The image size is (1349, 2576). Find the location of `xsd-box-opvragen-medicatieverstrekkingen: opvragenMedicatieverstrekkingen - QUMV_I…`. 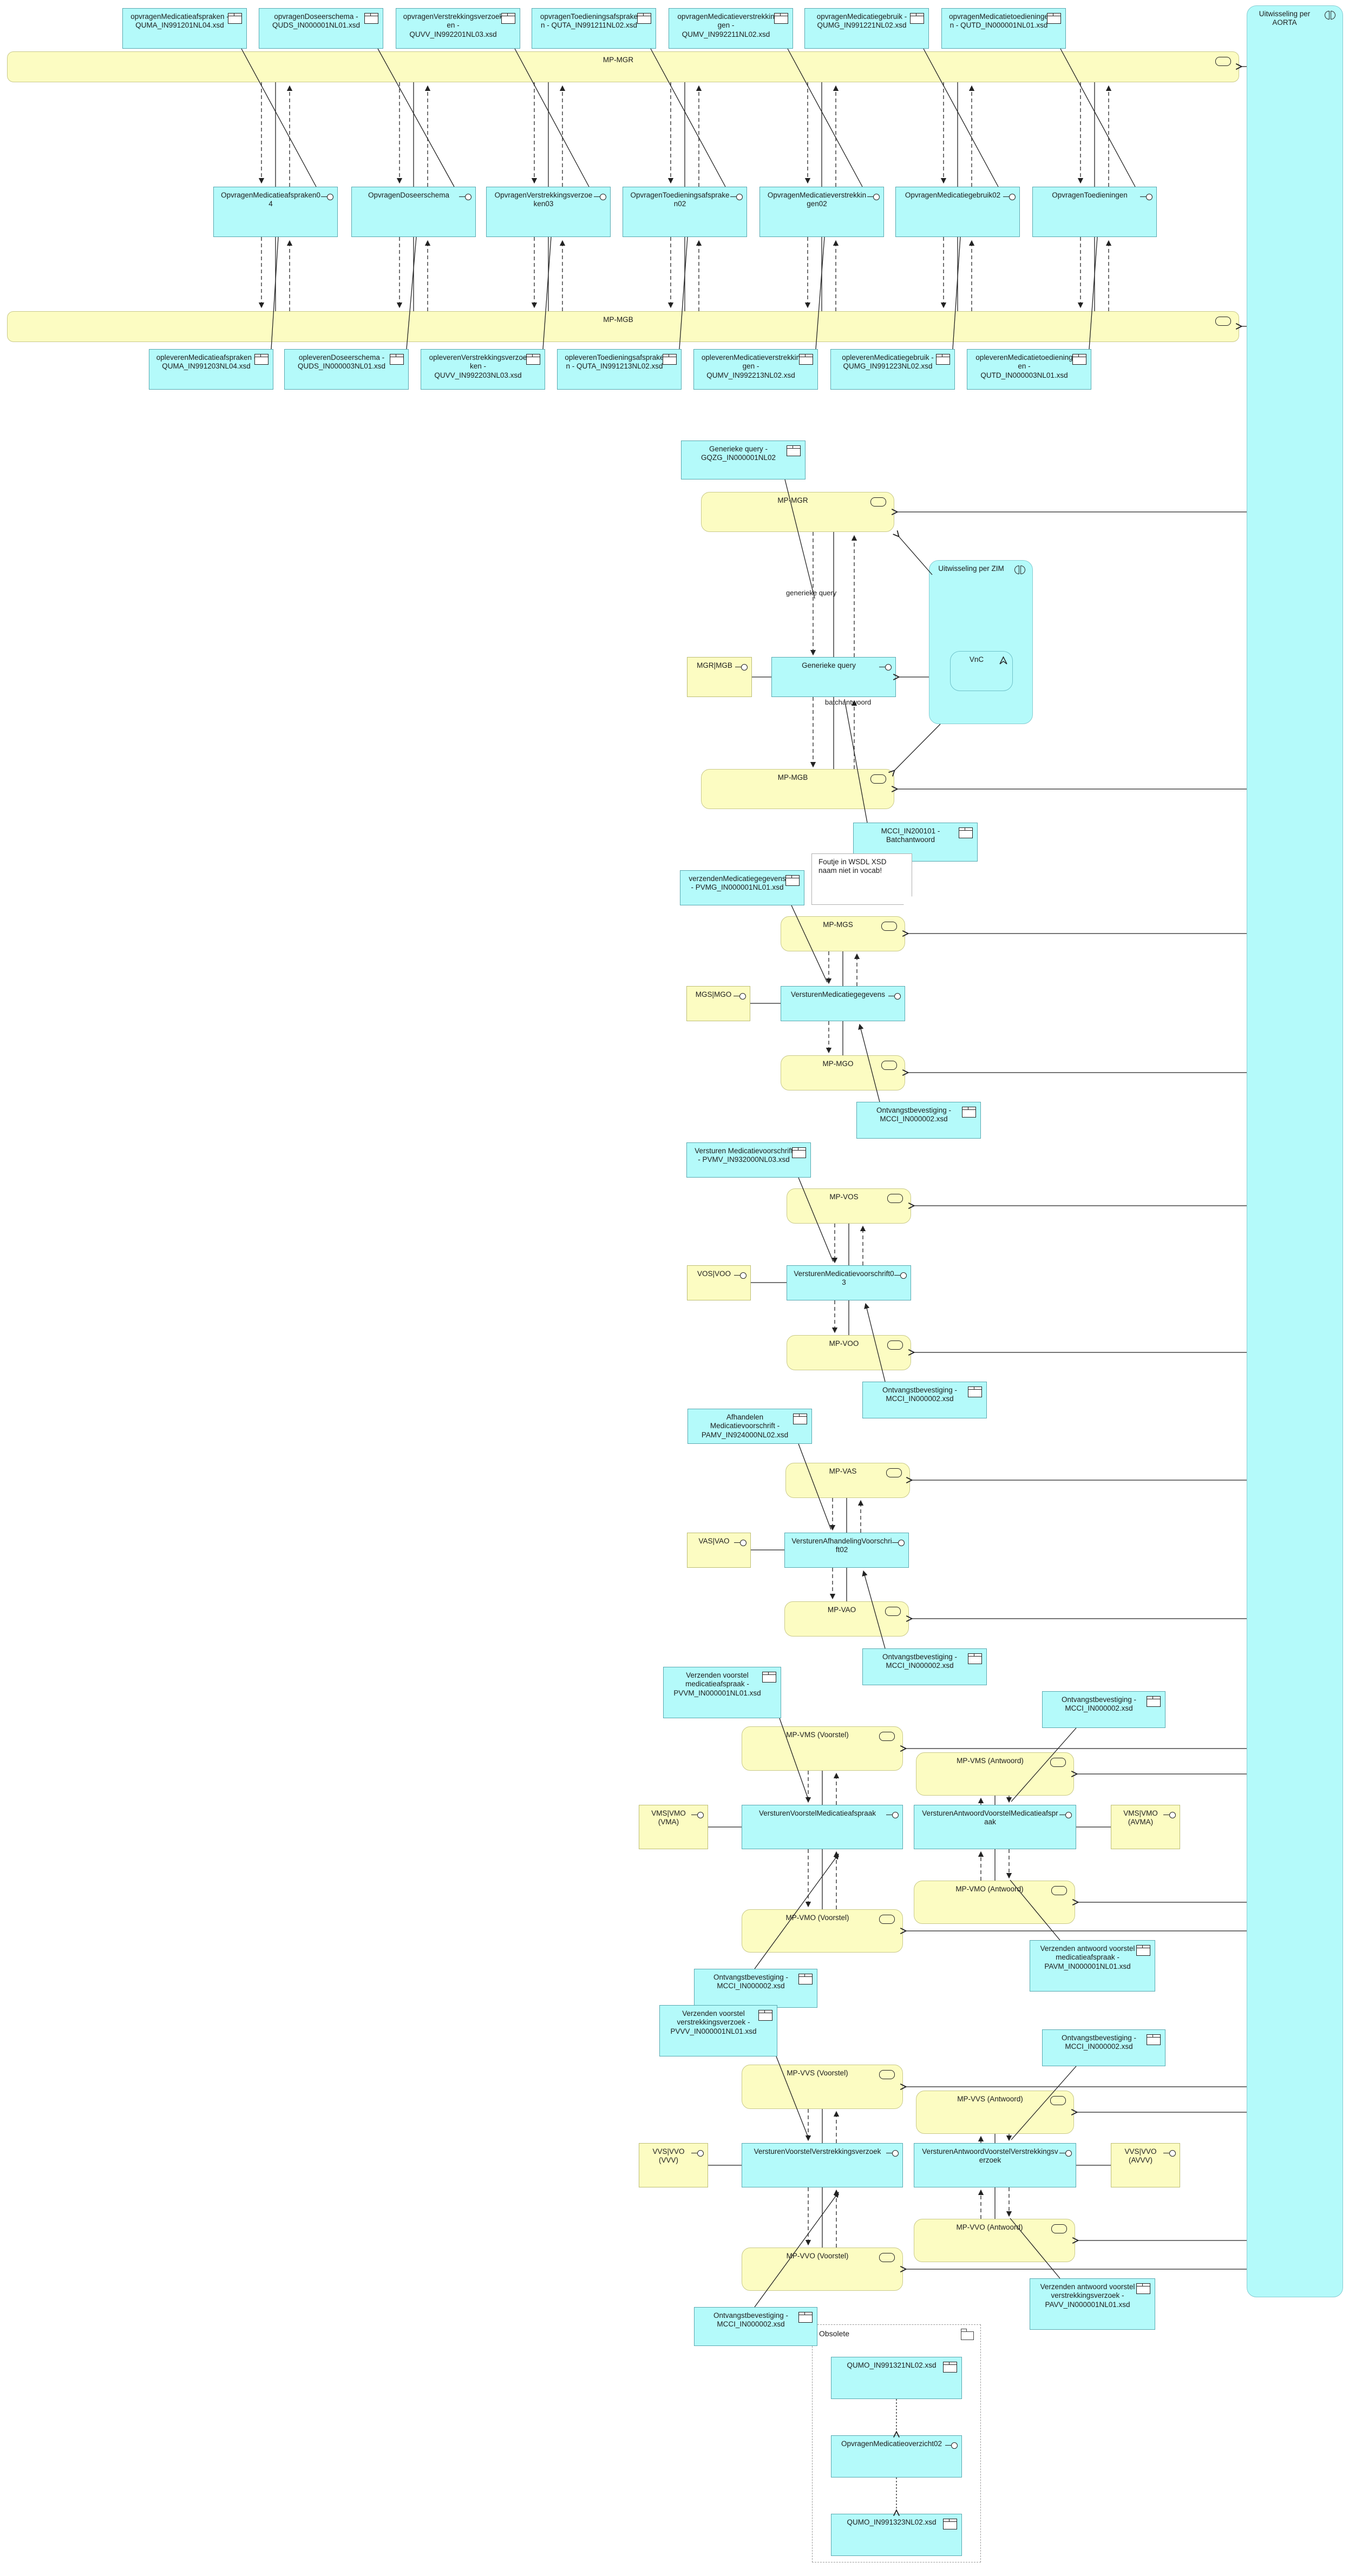

xsd-box-opvragen-medicatieverstrekkingen: opvragenMedicatieverstrekkingen - QUMV_I… is located at coordinates (731, 28).